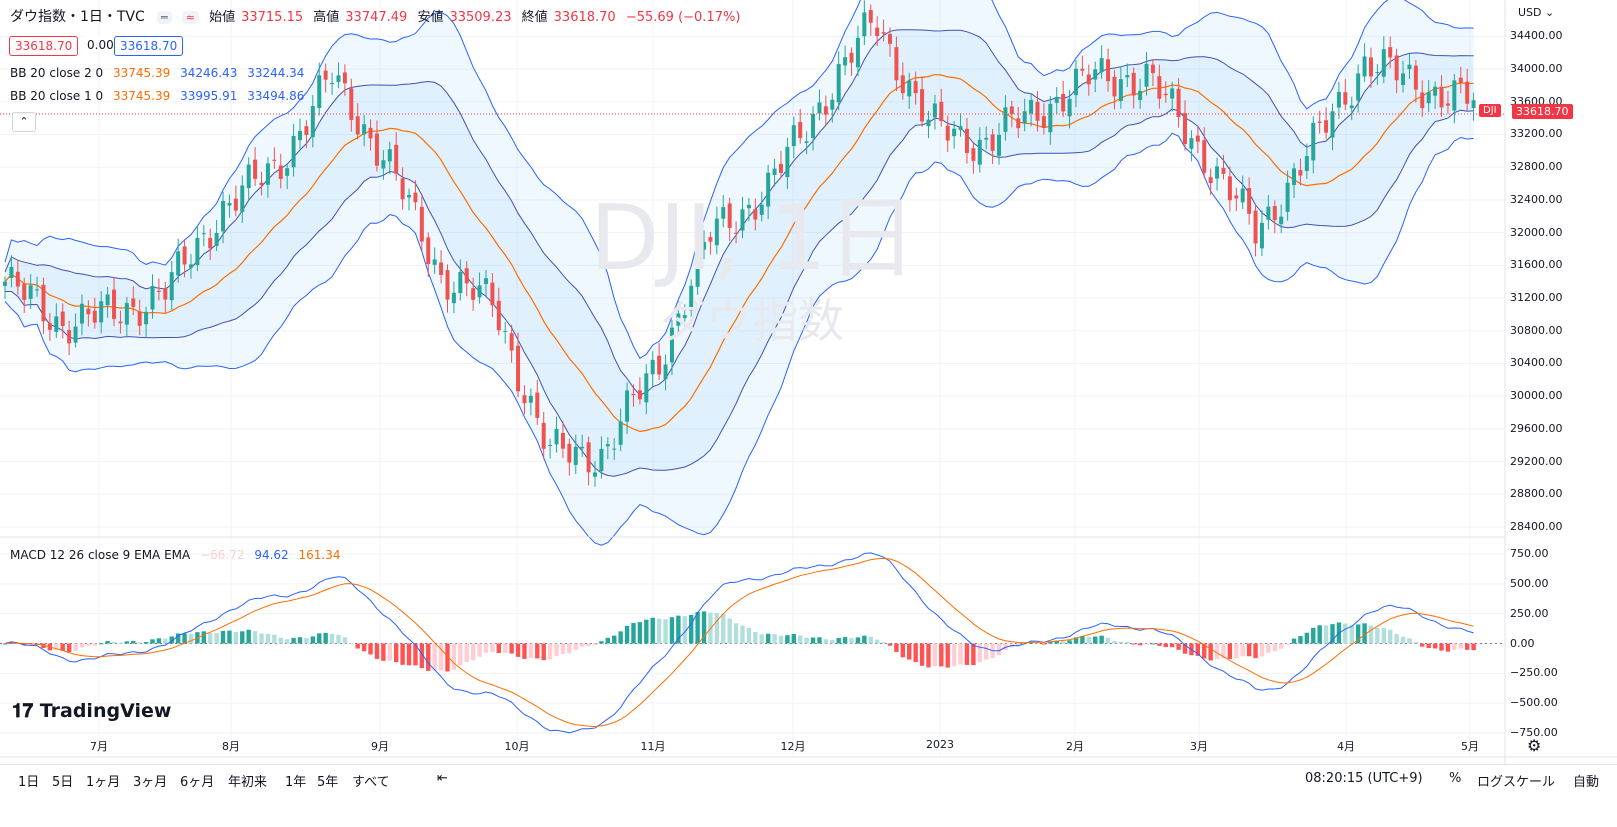 The height and width of the screenshot is (827, 1617). What do you see at coordinates (1529, 583) in the screenshot?
I see `macd-tick-label: 500.00` at bounding box center [1529, 583].